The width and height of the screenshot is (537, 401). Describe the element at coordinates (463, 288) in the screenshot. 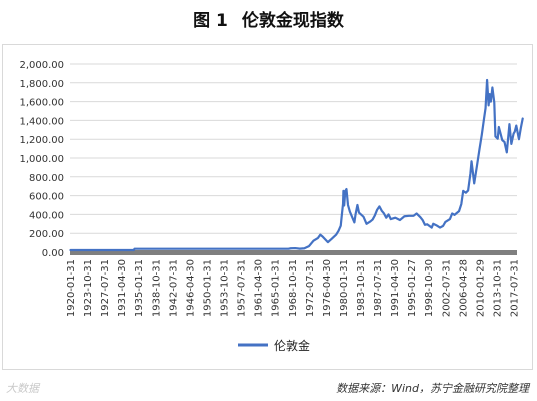

I see `x-tick-label: 2006-04-28` at that location.